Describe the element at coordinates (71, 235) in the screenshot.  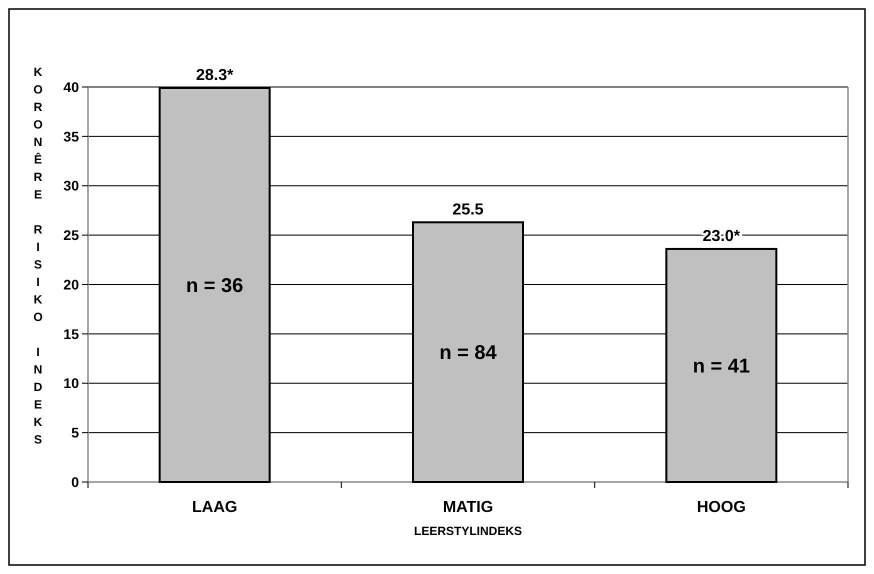
I see `y-tick-label: 25` at that location.